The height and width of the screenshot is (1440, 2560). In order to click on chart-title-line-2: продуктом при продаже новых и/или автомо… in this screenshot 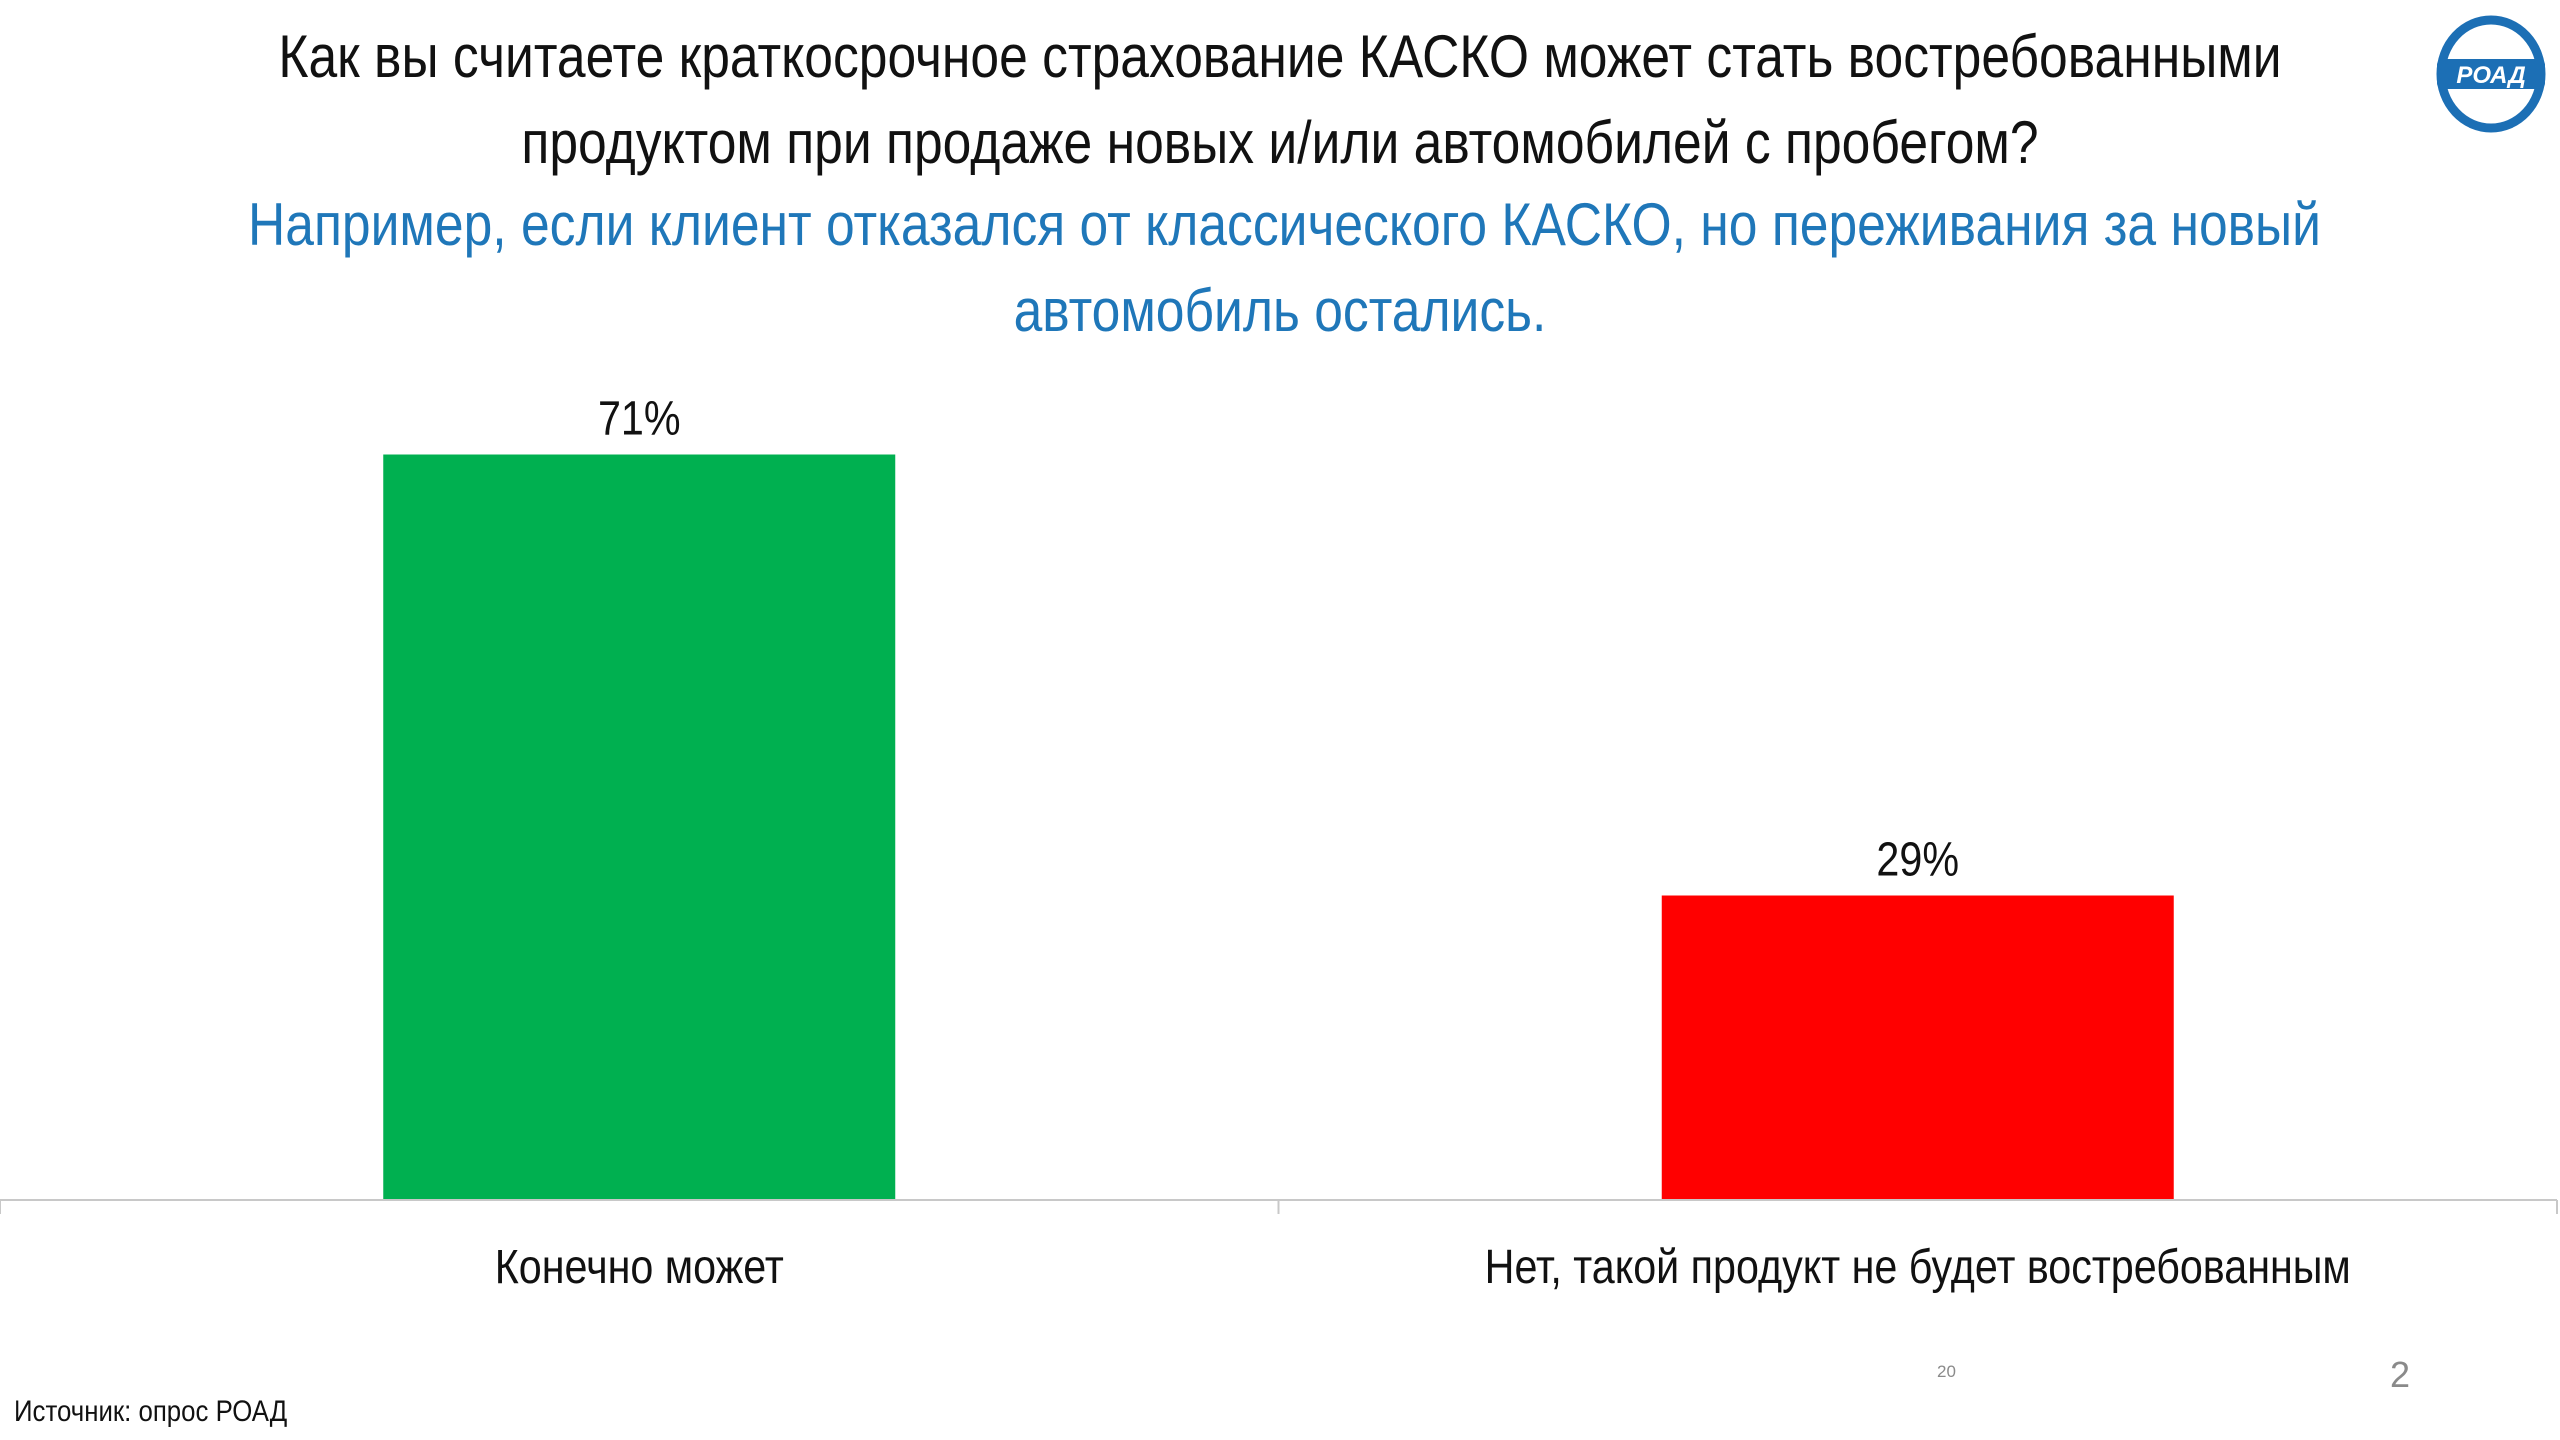, I will do `click(1280, 142)`.